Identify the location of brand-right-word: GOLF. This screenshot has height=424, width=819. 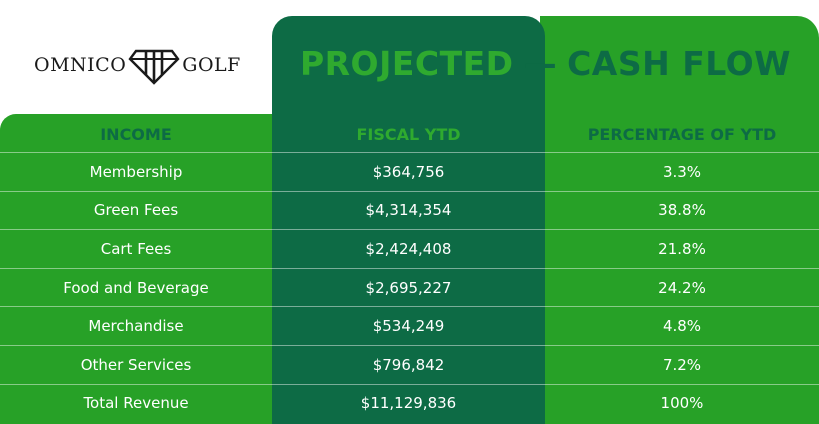
(211, 65).